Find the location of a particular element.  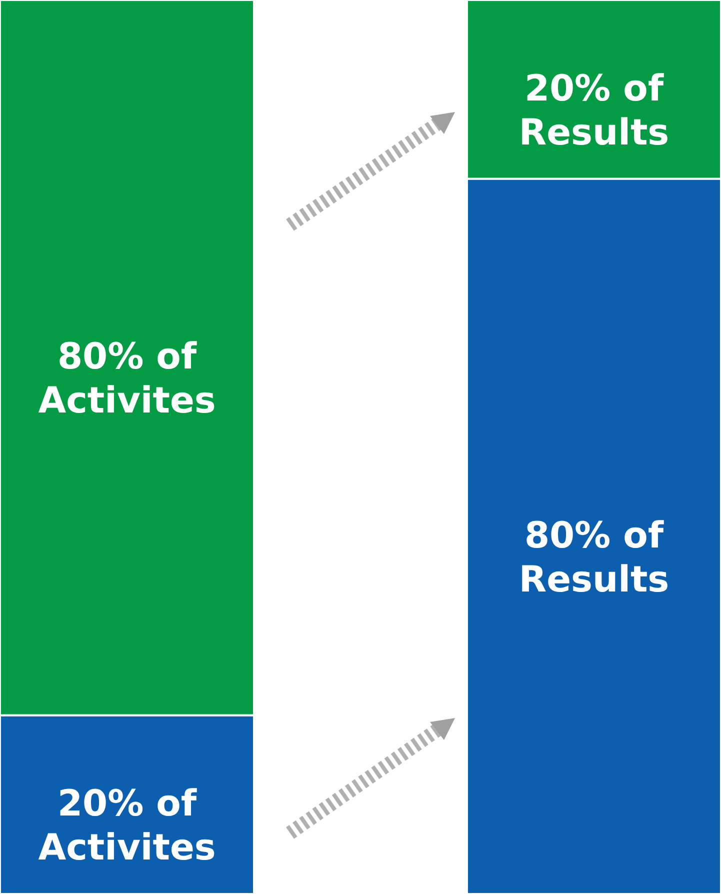

data-label: 80% of Activites is located at coordinates (127, 379).